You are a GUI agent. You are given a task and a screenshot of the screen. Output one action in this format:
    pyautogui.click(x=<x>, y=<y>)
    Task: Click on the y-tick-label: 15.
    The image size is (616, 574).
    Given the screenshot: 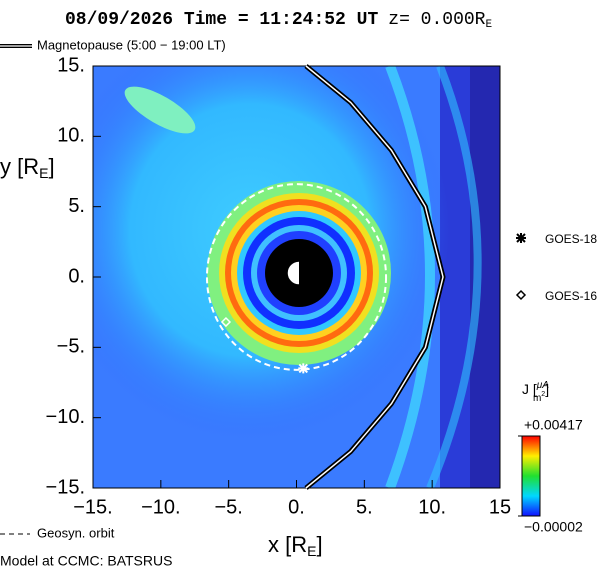 What is the action you would take?
    pyautogui.click(x=71, y=65)
    